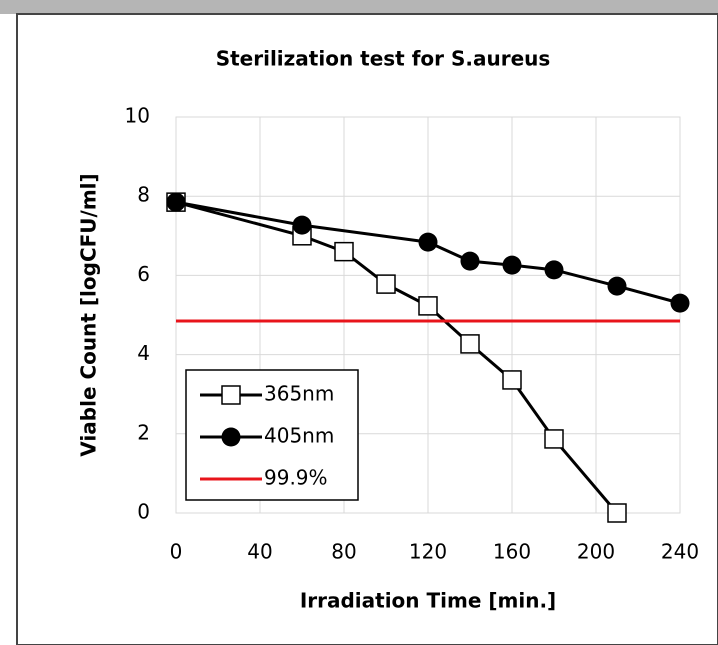 The height and width of the screenshot is (645, 718). Describe the element at coordinates (143, 512) in the screenshot. I see `y-tick-label: 0` at that location.